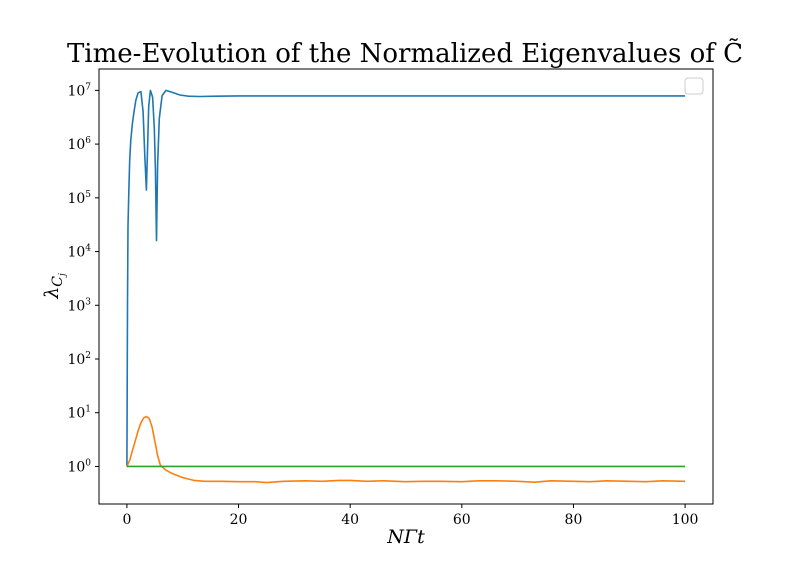 The height and width of the screenshot is (576, 792). Describe the element at coordinates (63, 275) in the screenshot. I see `y-axis-label-subsub: j` at that location.